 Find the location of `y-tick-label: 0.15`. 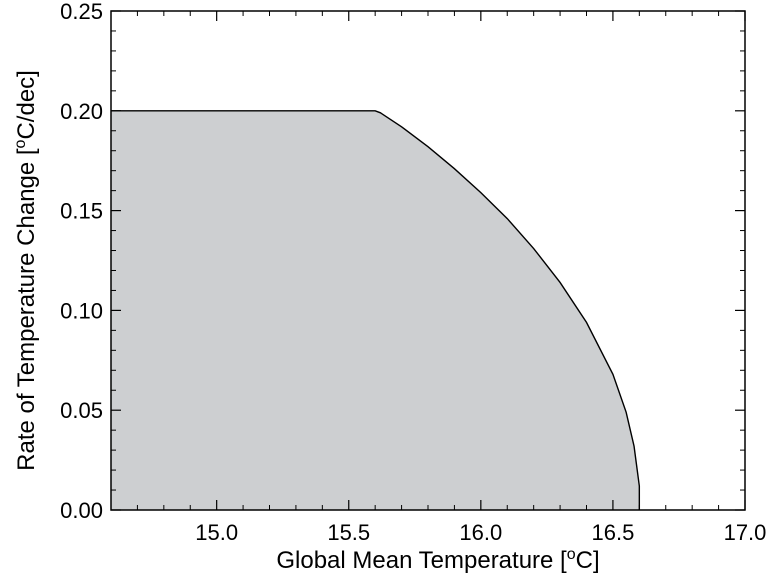

y-tick-label: 0.15 is located at coordinates (81, 211).